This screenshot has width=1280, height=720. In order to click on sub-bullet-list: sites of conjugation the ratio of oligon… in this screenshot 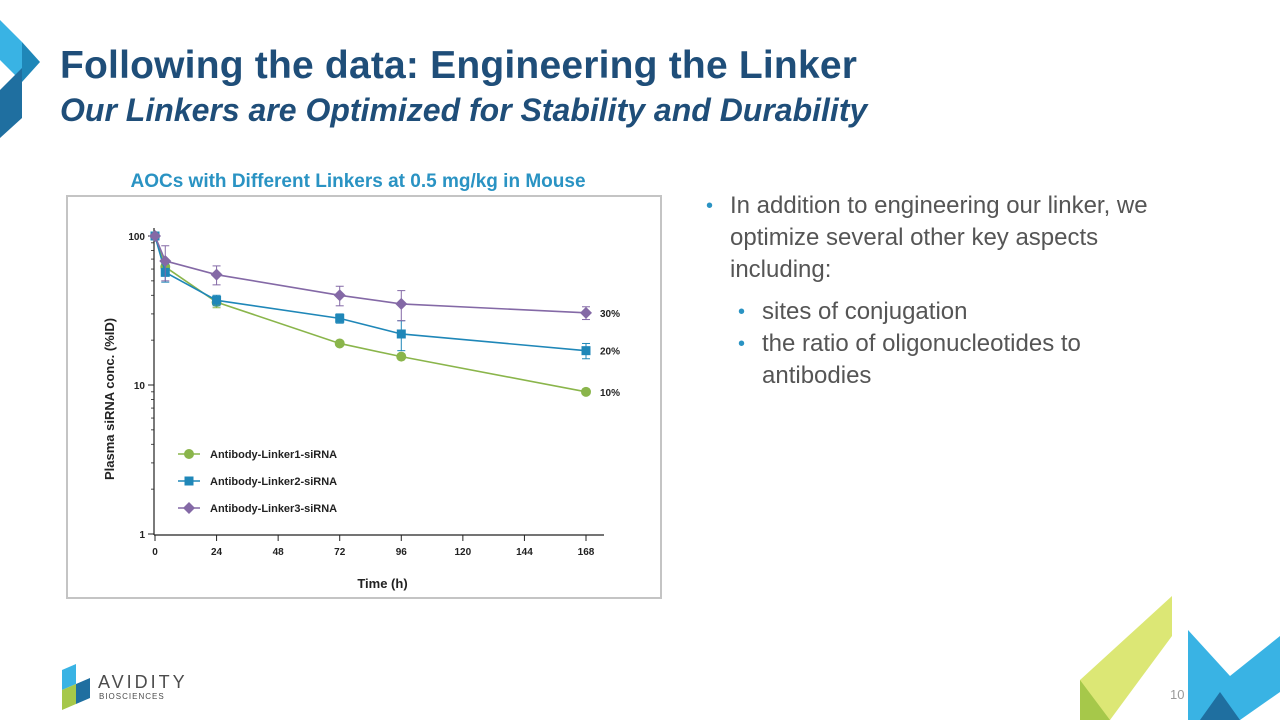, I will do `click(941, 344)`.